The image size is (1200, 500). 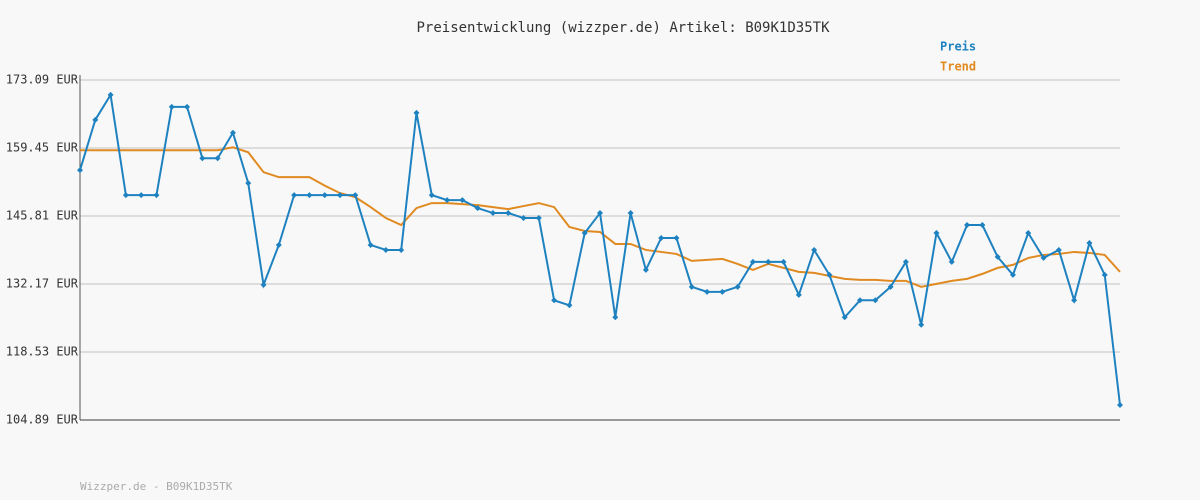 What do you see at coordinates (42, 148) in the screenshot?
I see `y-tick-label: 159.45 EUR` at bounding box center [42, 148].